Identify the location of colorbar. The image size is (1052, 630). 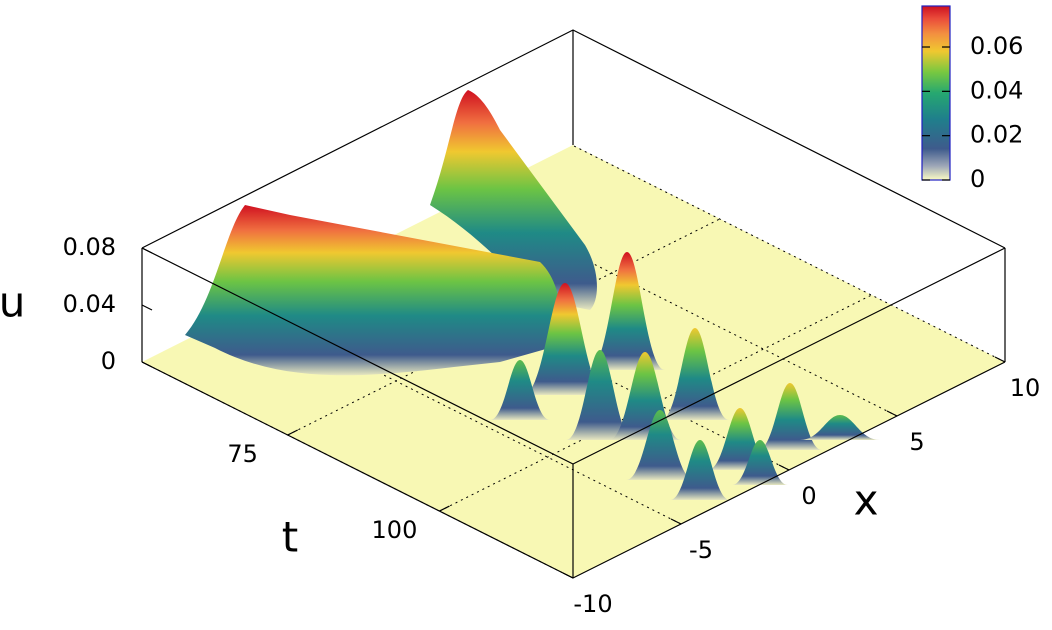
(936, 93).